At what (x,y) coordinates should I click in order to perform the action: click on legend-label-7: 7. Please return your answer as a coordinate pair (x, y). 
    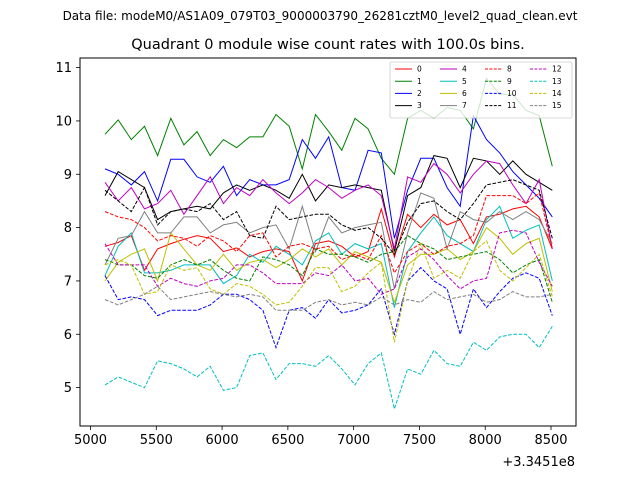
    Looking at the image, I should click on (464, 105).